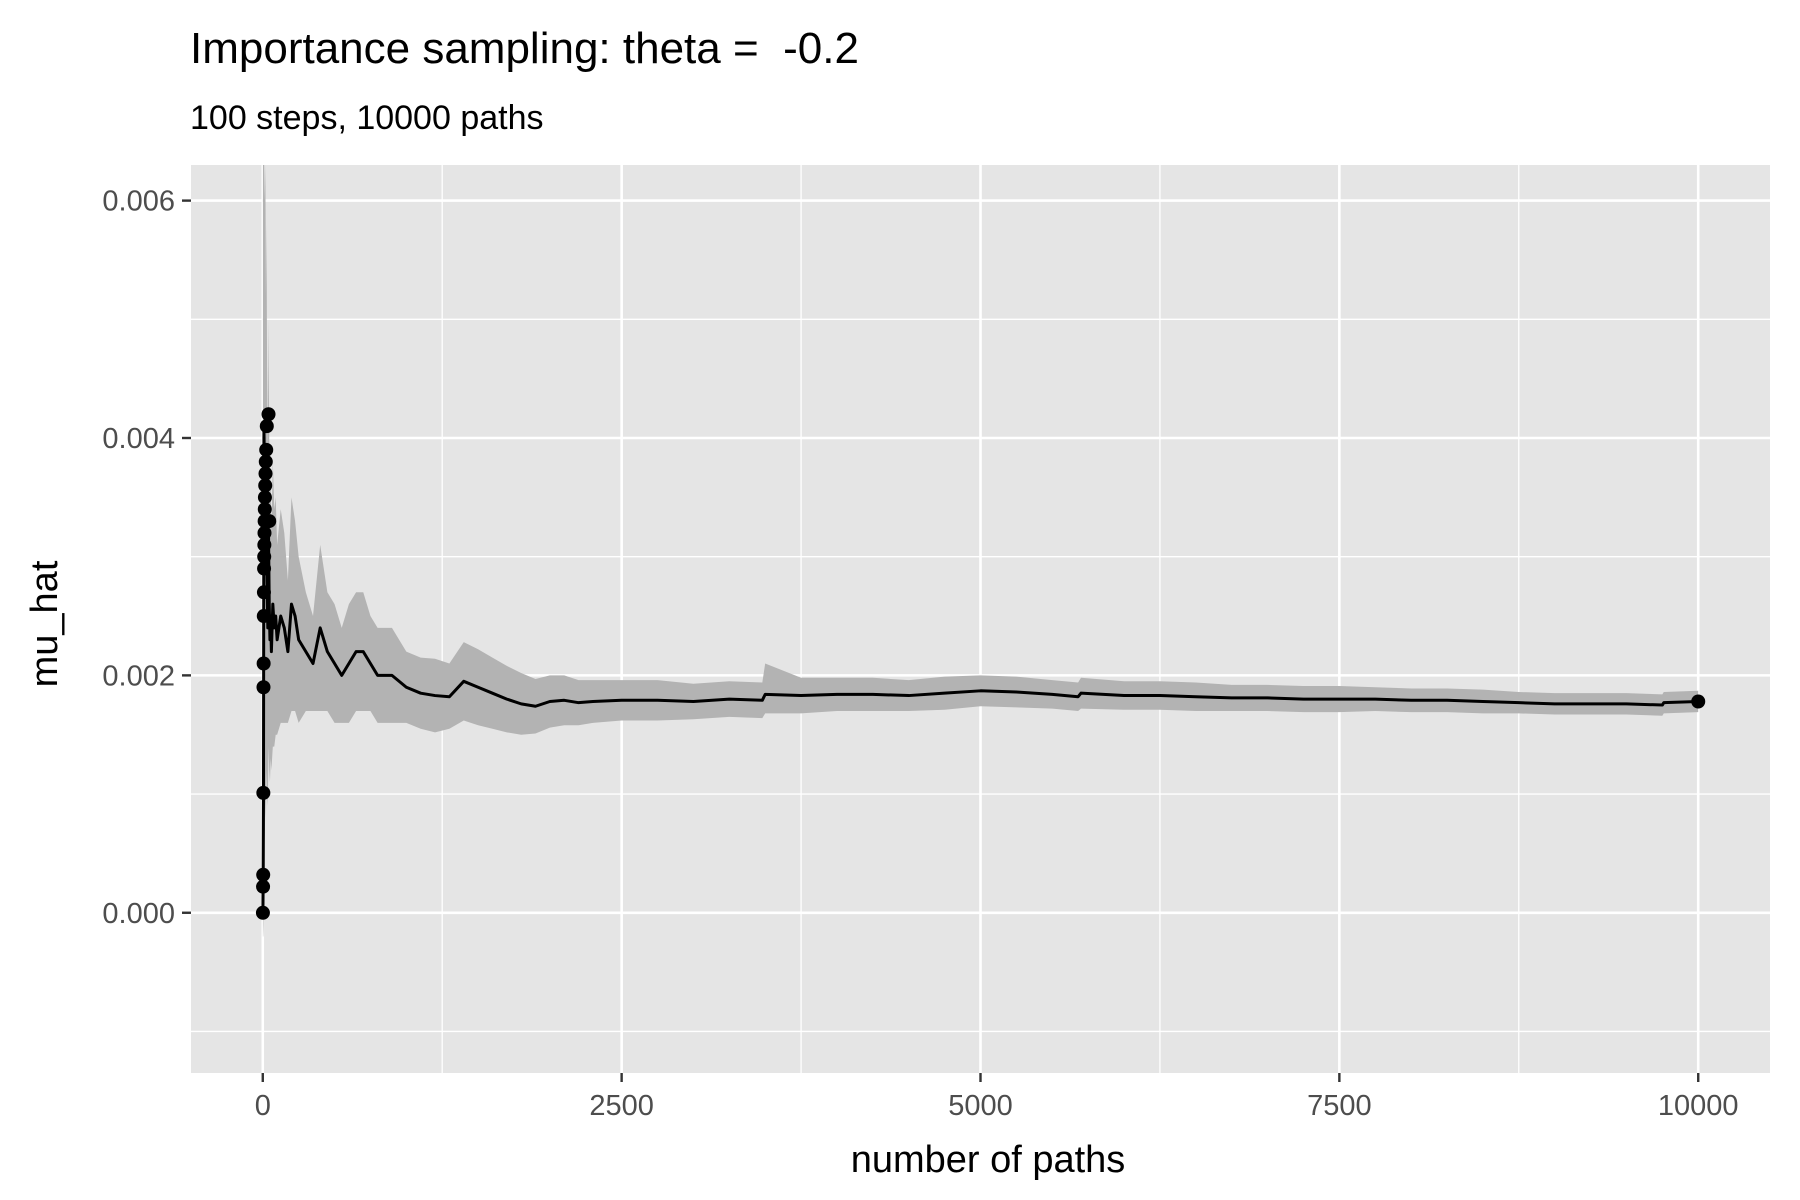 The width and height of the screenshot is (1800, 1200). What do you see at coordinates (138, 914) in the screenshot?
I see `y-tick-label-0: 0.000` at bounding box center [138, 914].